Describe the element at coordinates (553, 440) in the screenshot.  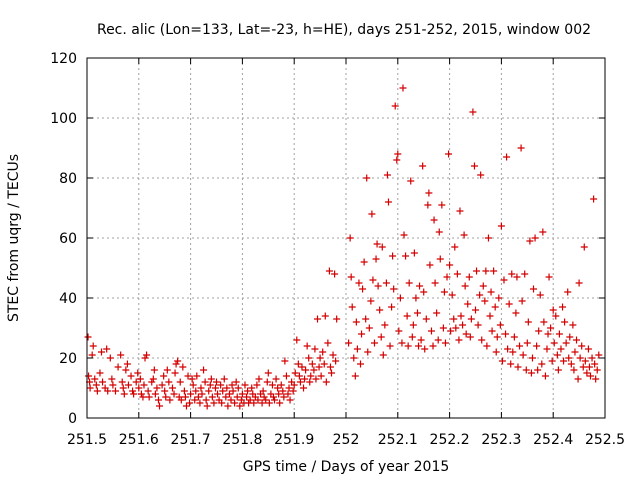
I see `x-tick-label: 252.4` at that location.